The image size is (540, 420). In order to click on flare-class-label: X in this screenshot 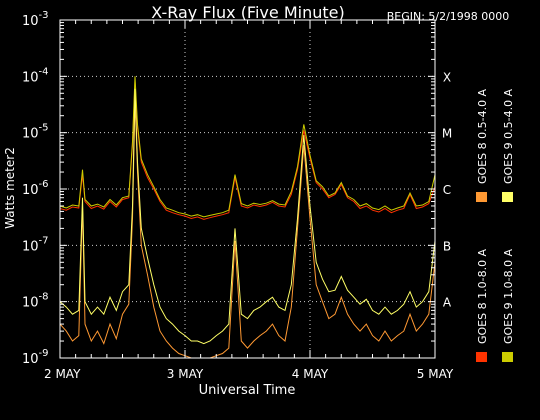, I will do `click(447, 77)`.